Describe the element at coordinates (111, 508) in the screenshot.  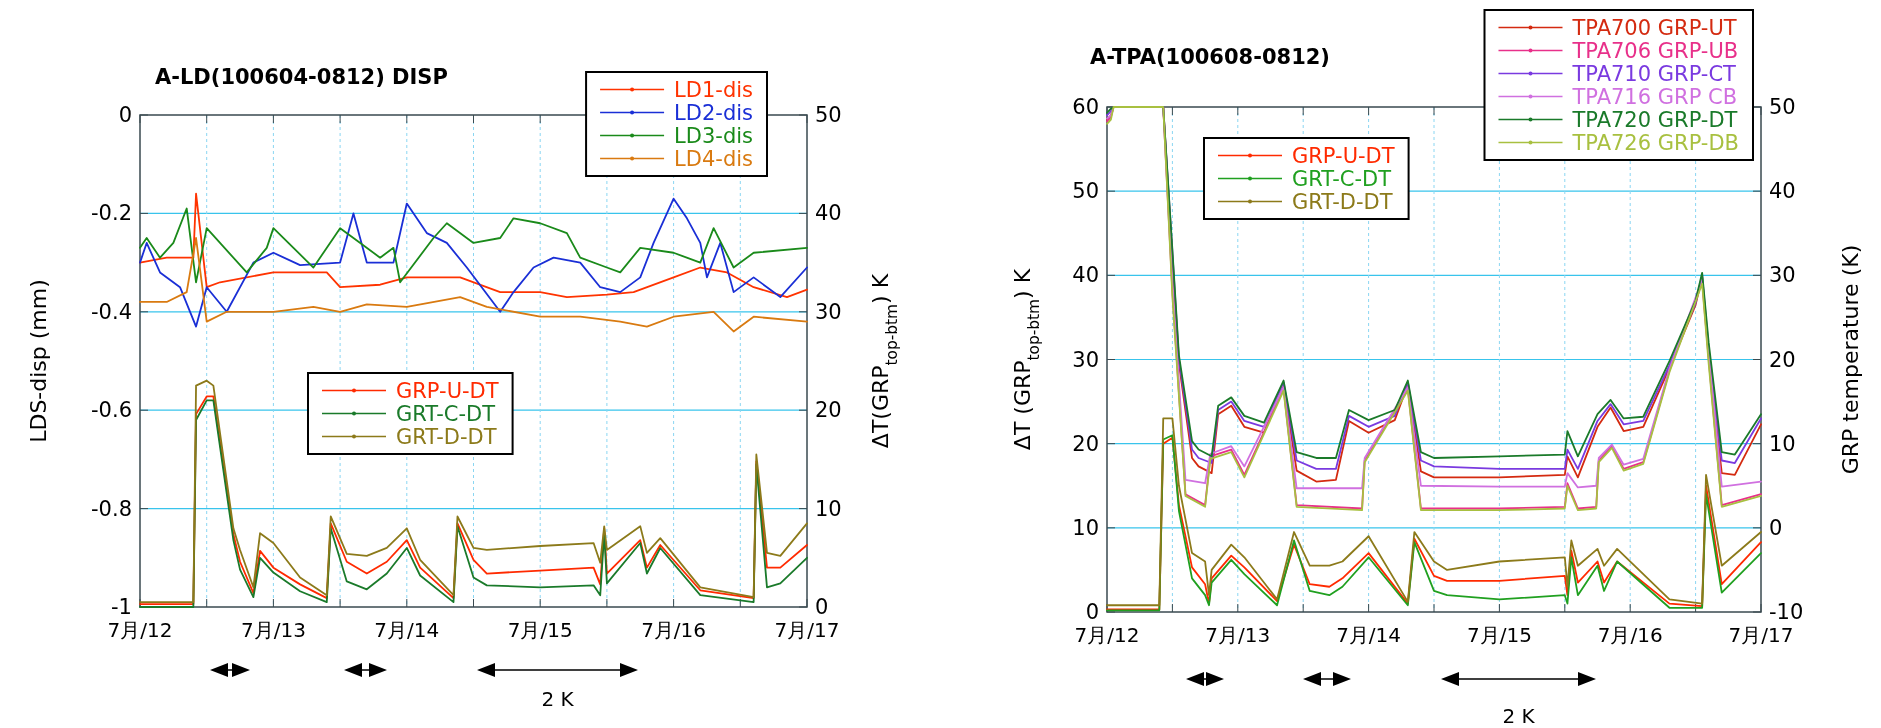
I see `y-tick-label: -0.8` at that location.